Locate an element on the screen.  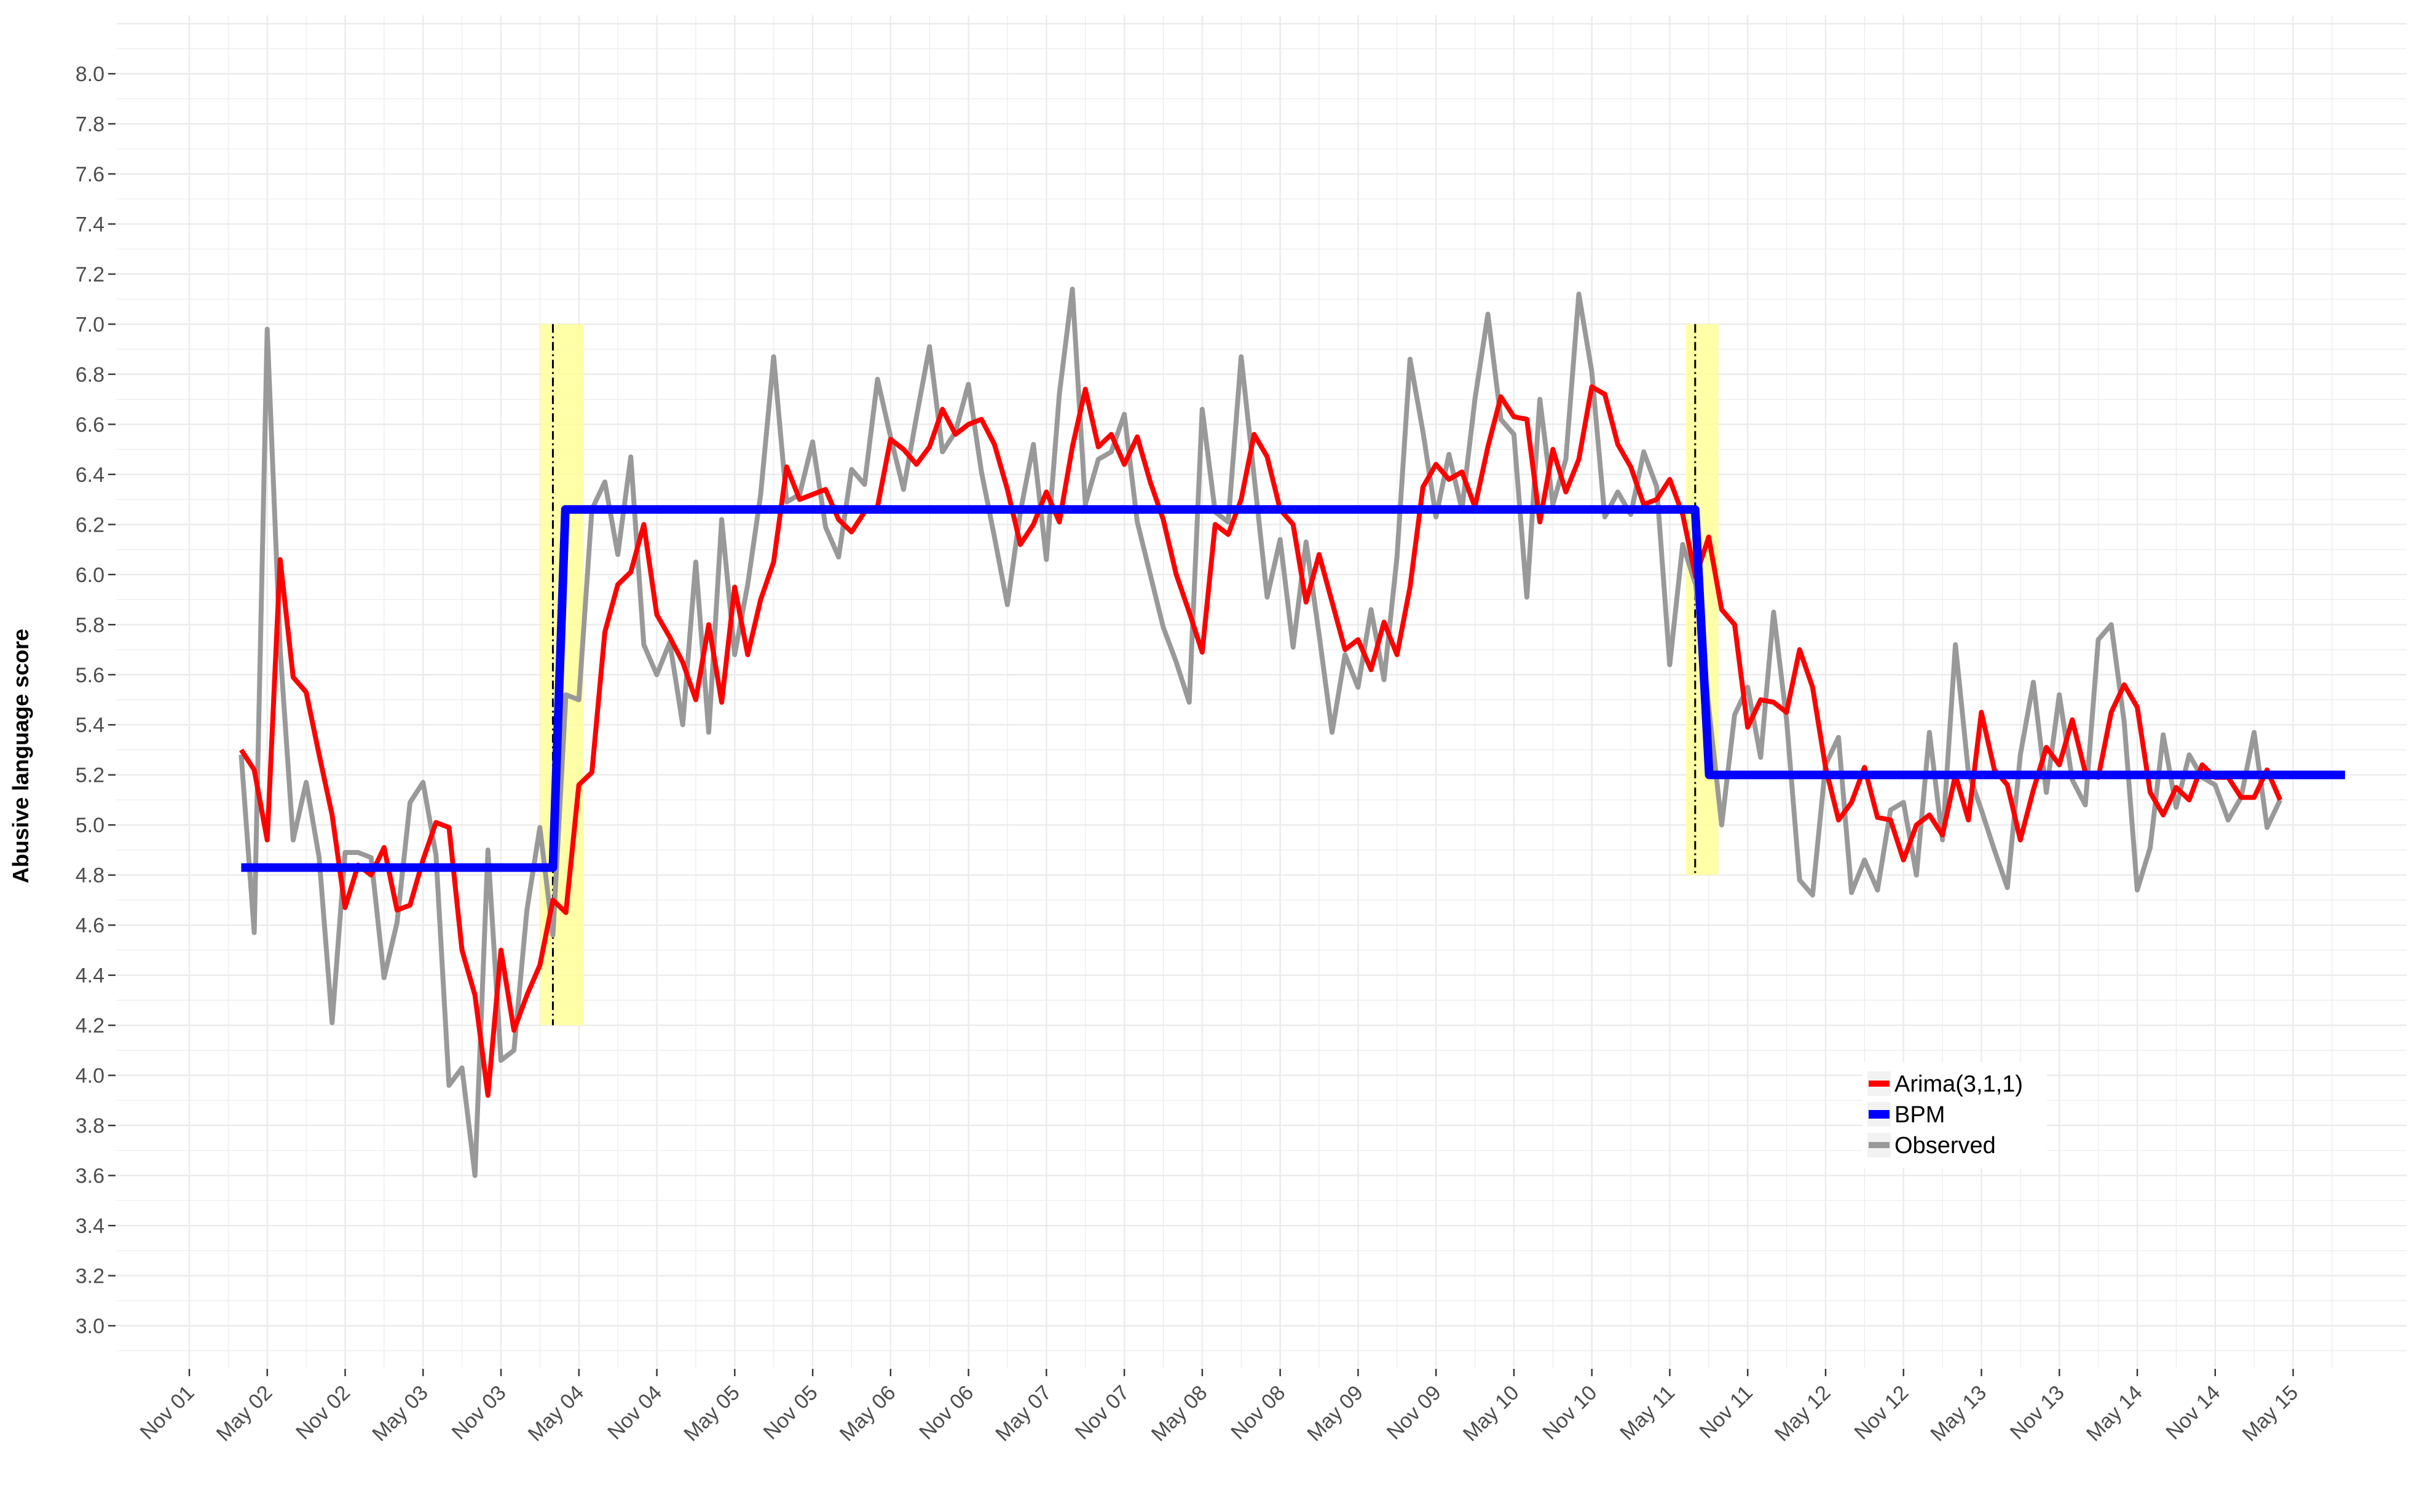
x-tick-label: May 08 is located at coordinates (1179, 1413).